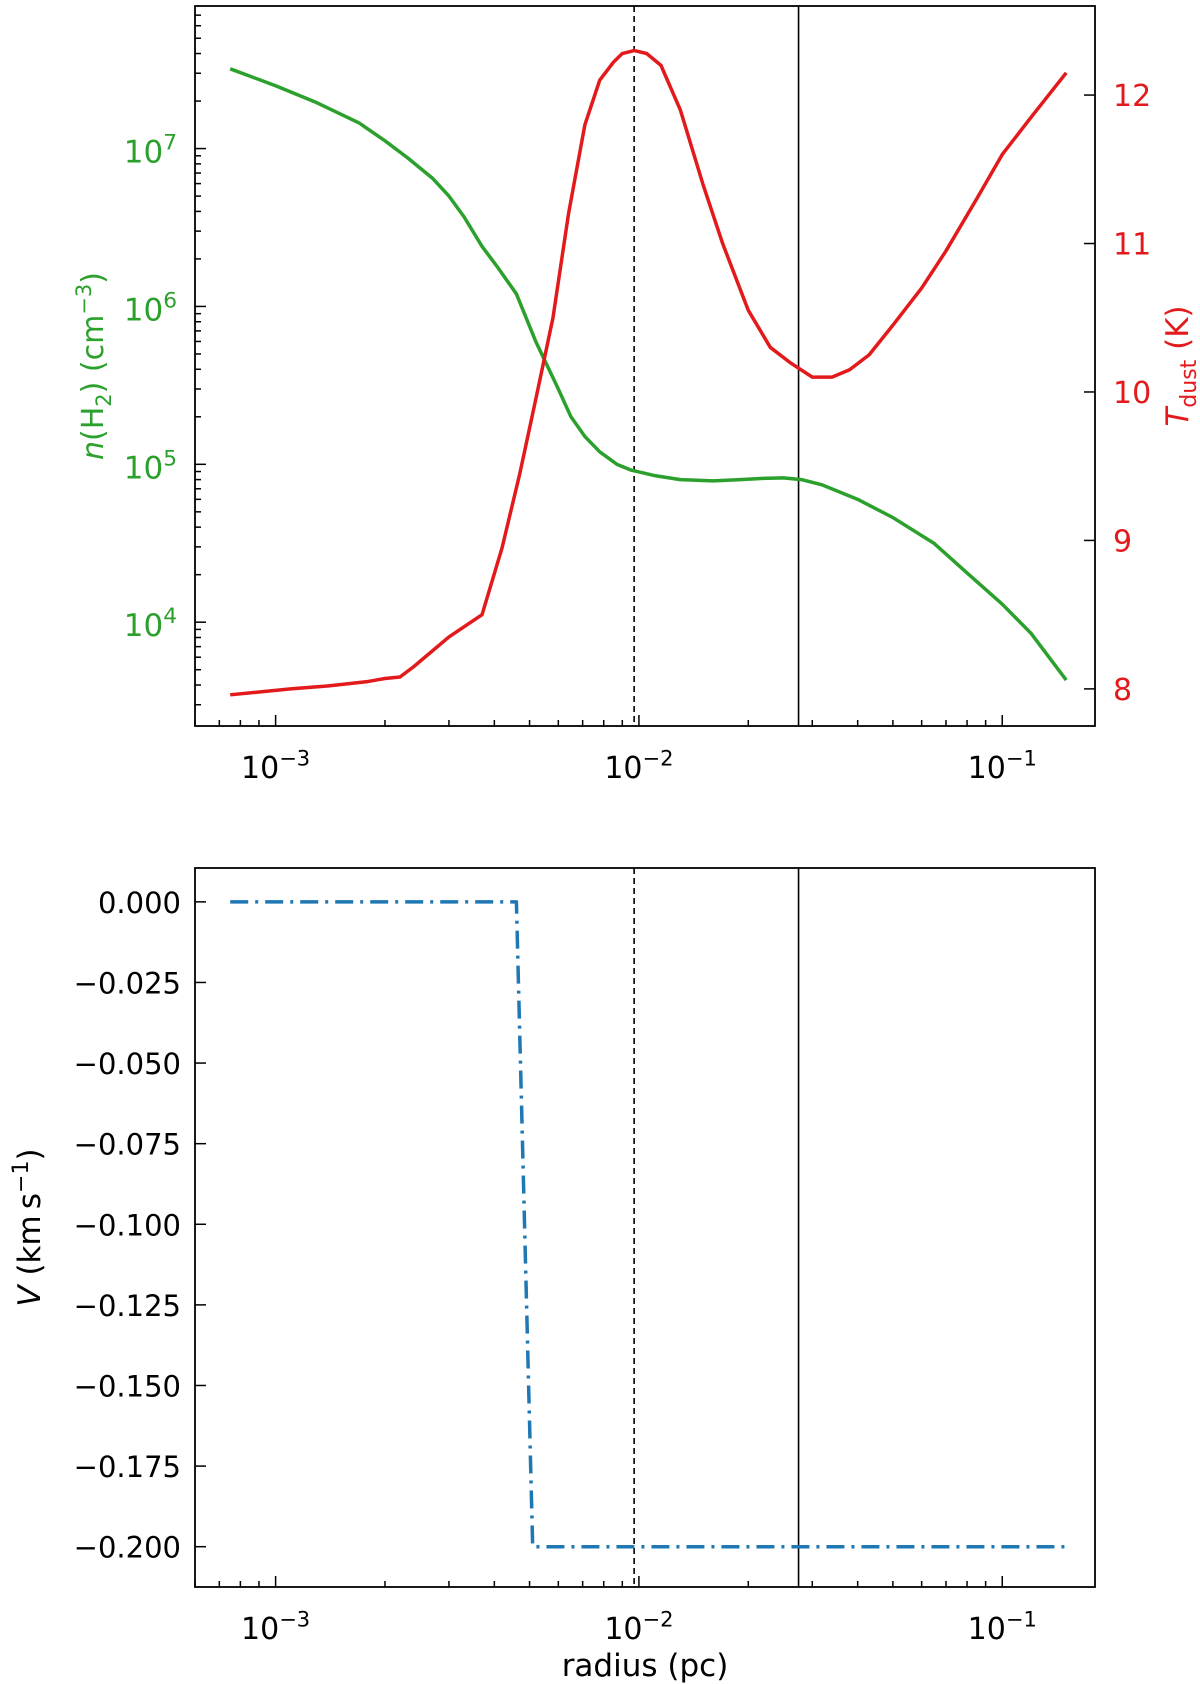  Describe the element at coordinates (170, 300) in the screenshot. I see `tick-label-exponent: 6` at that location.